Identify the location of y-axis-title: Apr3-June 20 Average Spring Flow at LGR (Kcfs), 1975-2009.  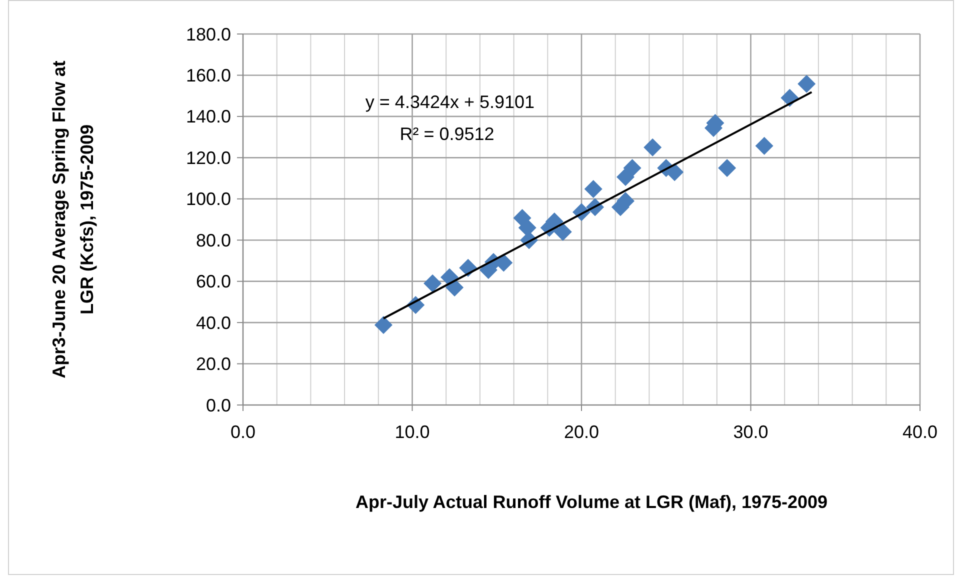
(73, 219).